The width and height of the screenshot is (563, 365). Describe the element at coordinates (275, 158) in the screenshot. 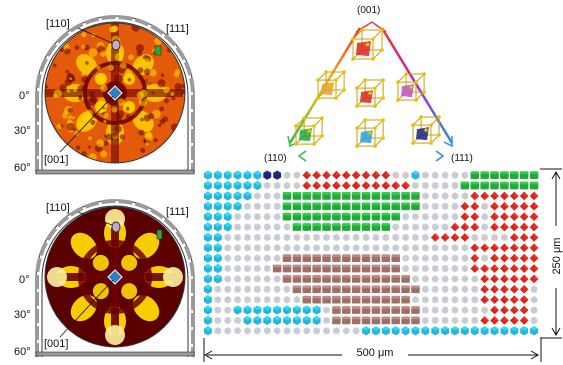

I see `ipf-label-110: (110)` at that location.